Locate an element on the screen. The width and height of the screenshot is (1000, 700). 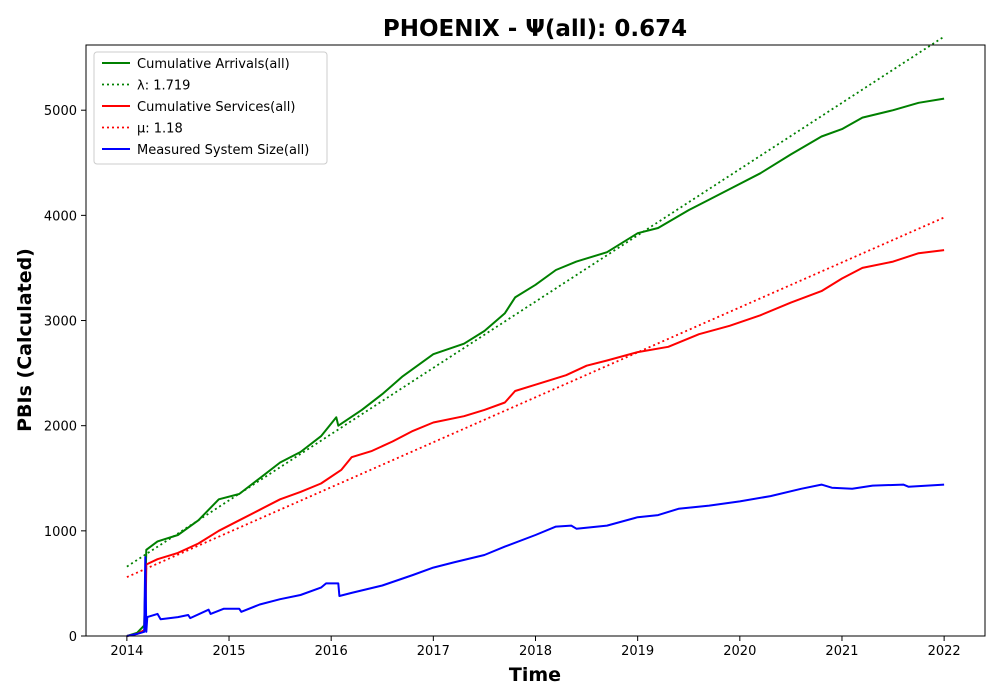
y-axis: 0 1000 2000 3000 4000 5000 is located at coordinates (65, 374).